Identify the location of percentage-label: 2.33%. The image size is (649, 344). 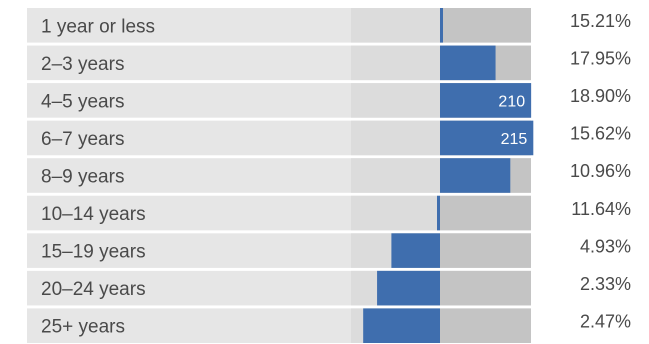
(605, 284).